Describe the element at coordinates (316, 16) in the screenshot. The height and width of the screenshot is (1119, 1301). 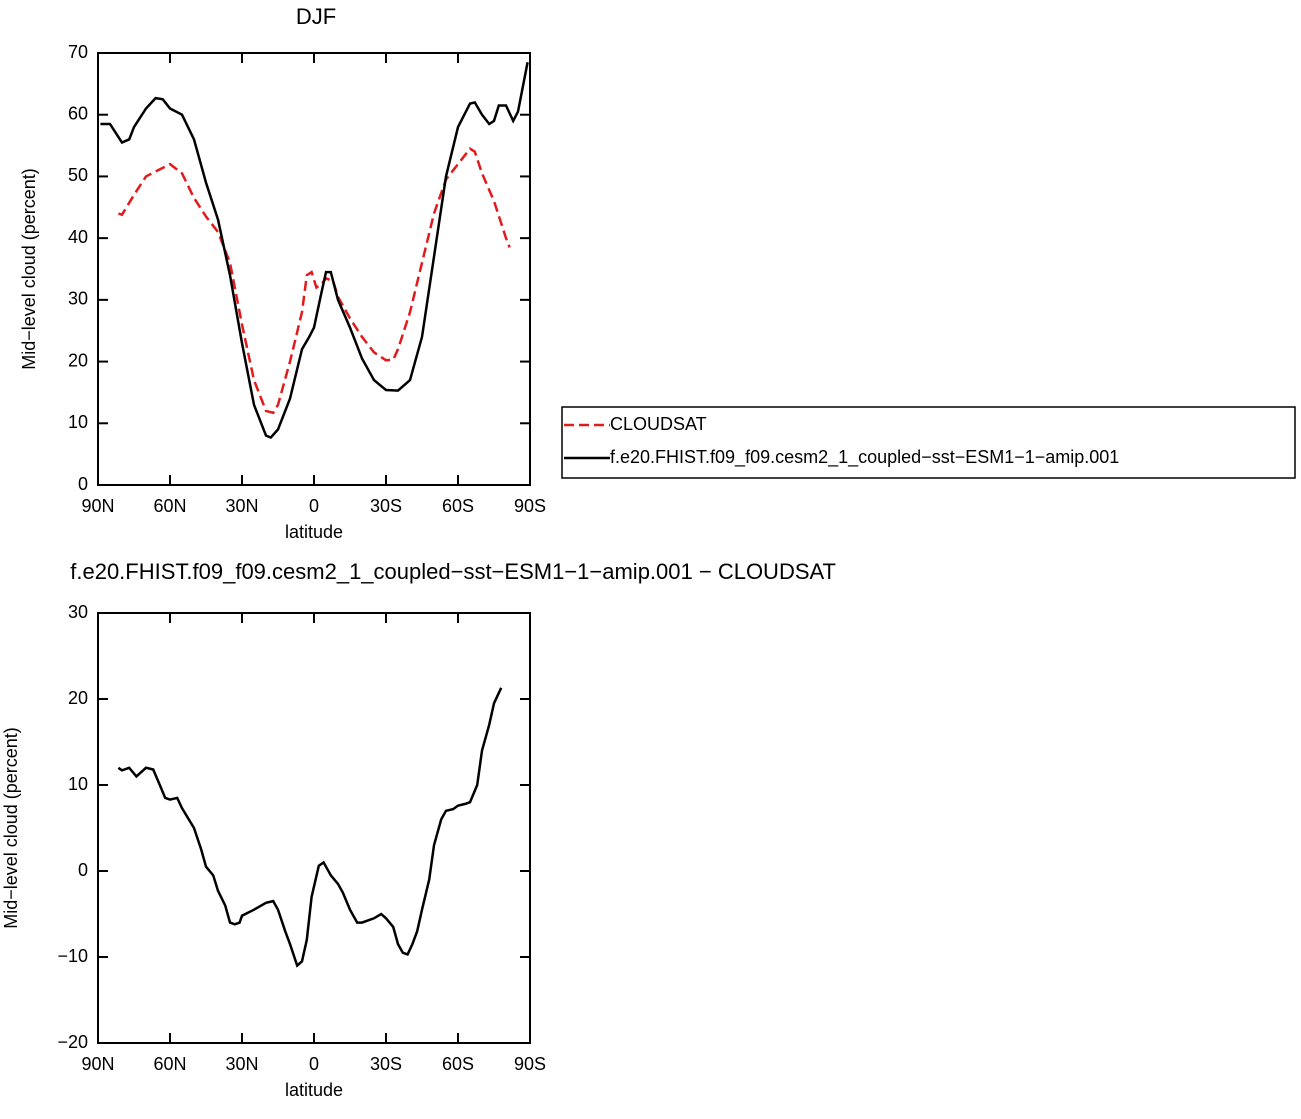
I see `chart-title: DJF` at that location.